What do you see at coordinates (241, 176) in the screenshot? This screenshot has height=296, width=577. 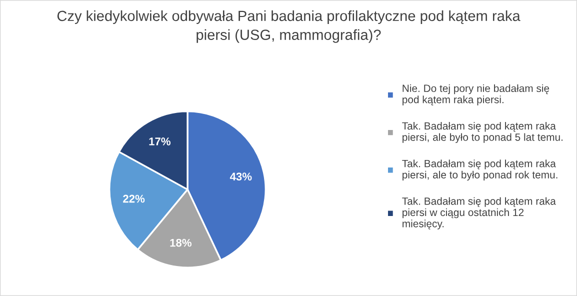 I see `data-label: 43%` at bounding box center [241, 176].